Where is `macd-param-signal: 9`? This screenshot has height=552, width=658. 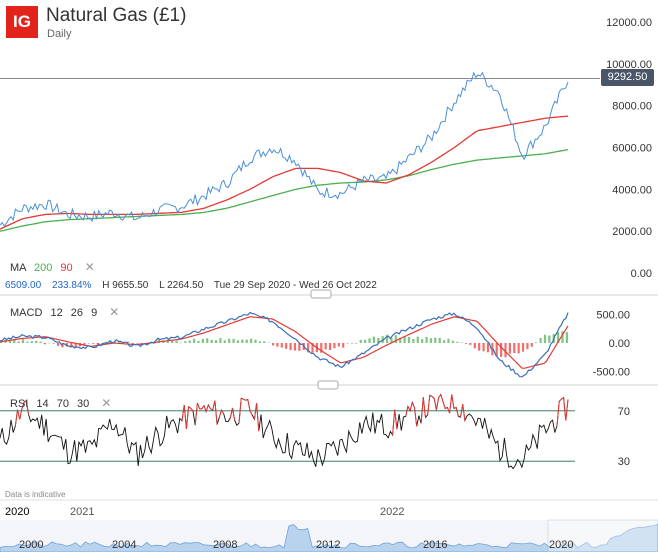
macd-param-signal: 9 is located at coordinates (94, 313).